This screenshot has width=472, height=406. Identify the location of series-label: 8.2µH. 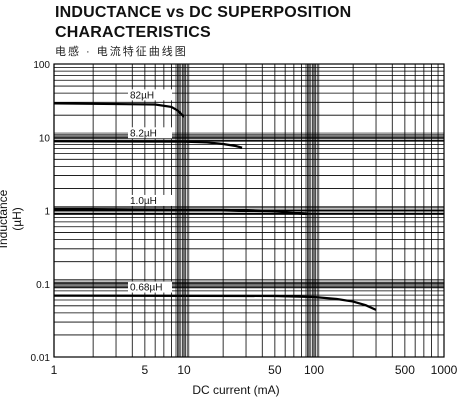
(143, 133).